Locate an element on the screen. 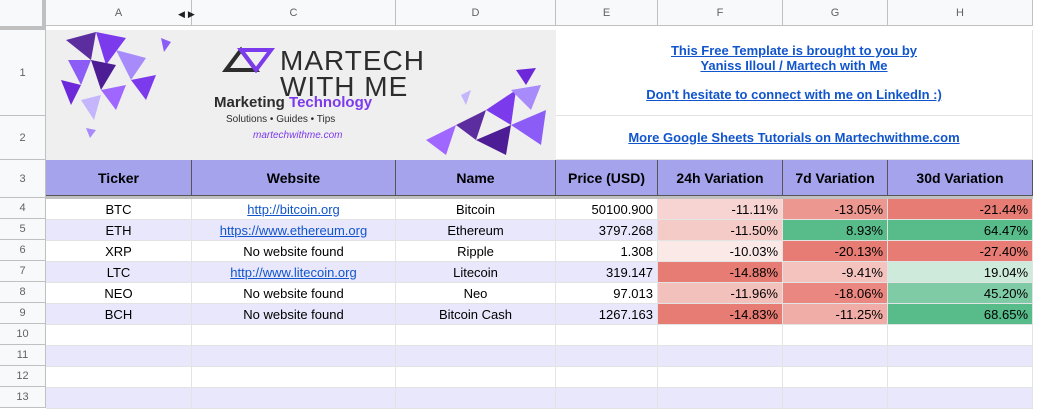  cell-price: 1.308 is located at coordinates (607, 251).